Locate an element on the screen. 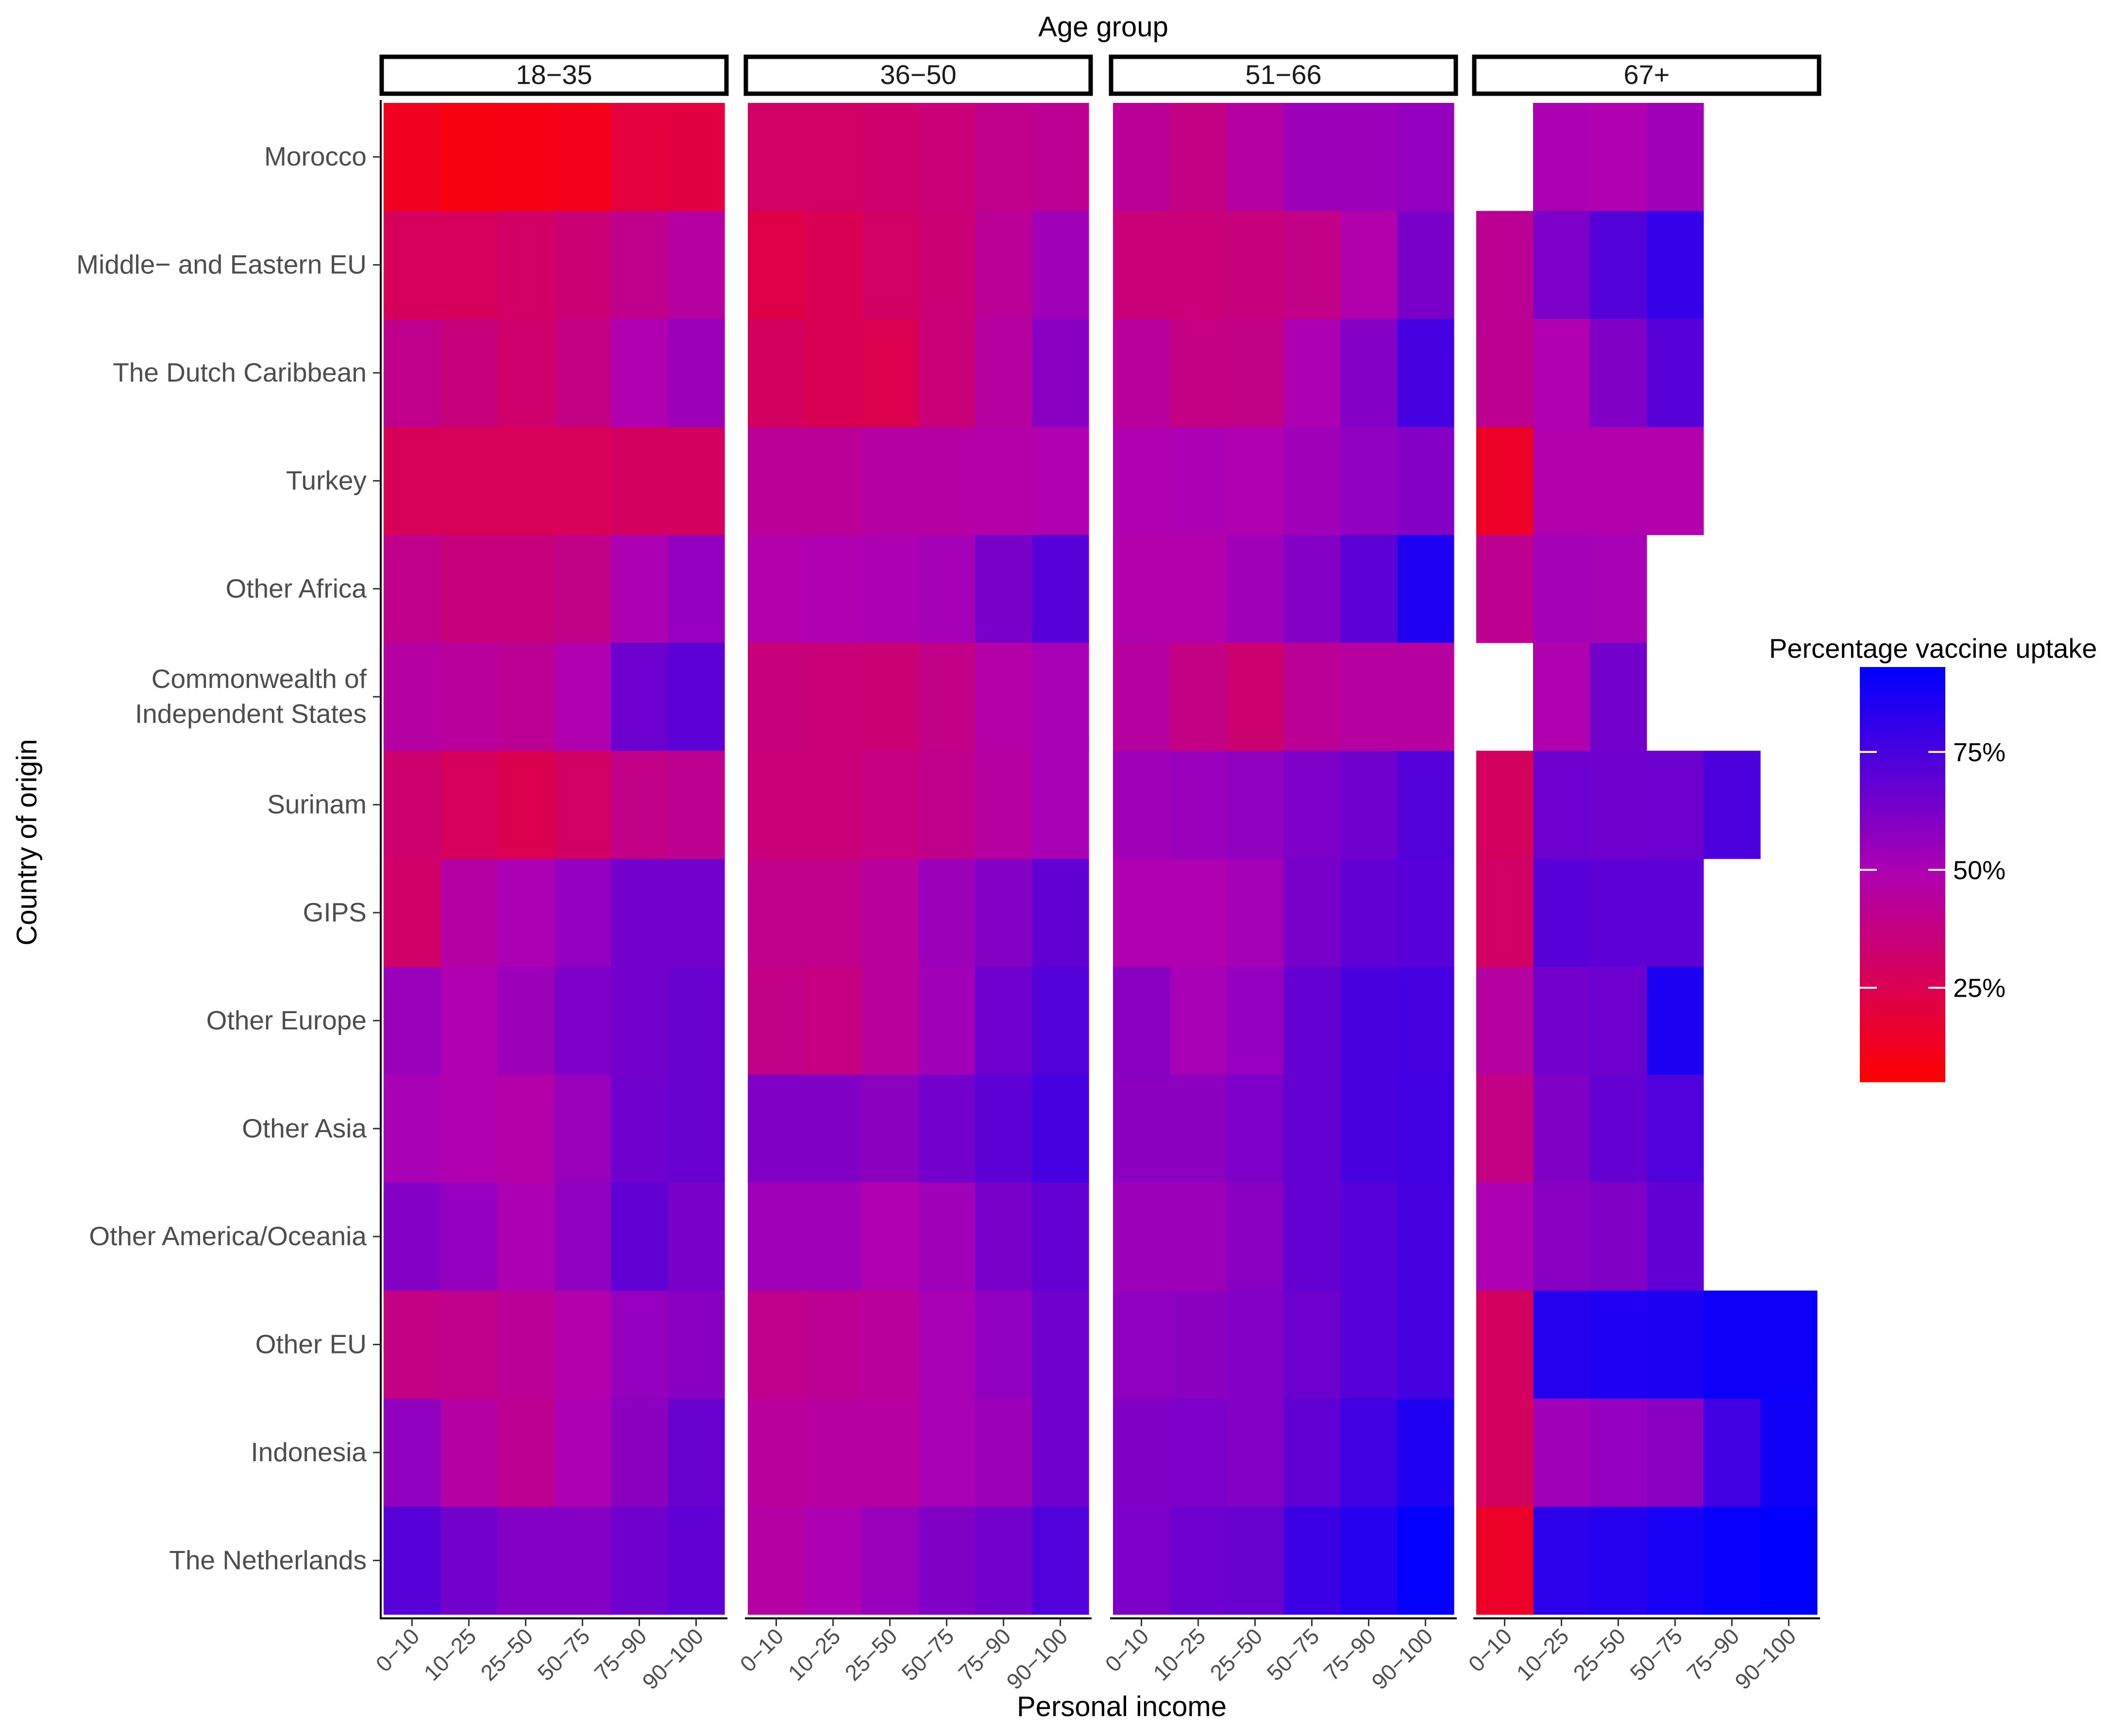  facet-strip-label: 67+ is located at coordinates (1647, 74).